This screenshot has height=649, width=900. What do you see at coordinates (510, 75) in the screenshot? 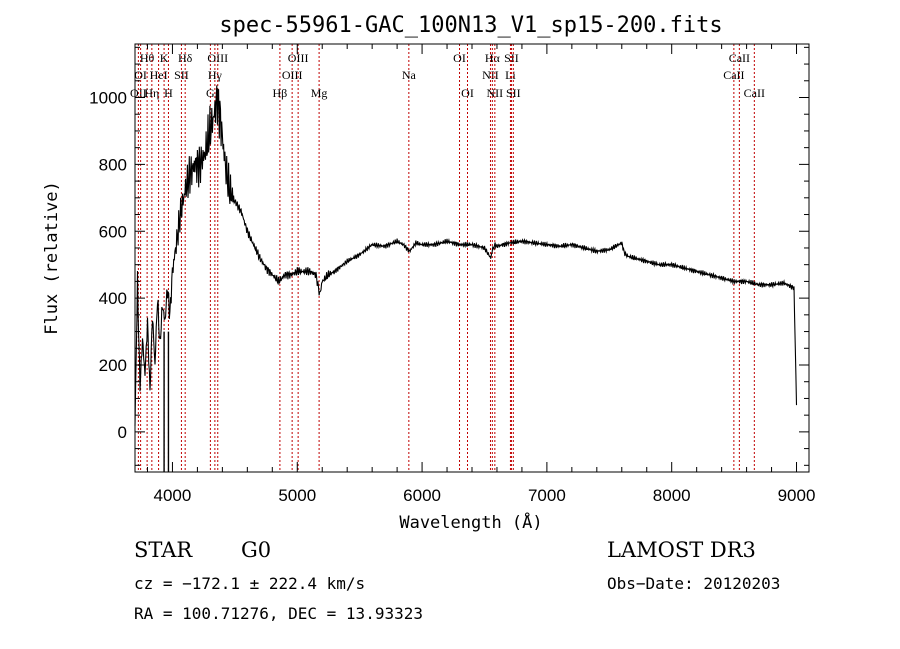
I see `spectral-line-label: Li` at bounding box center [510, 75].